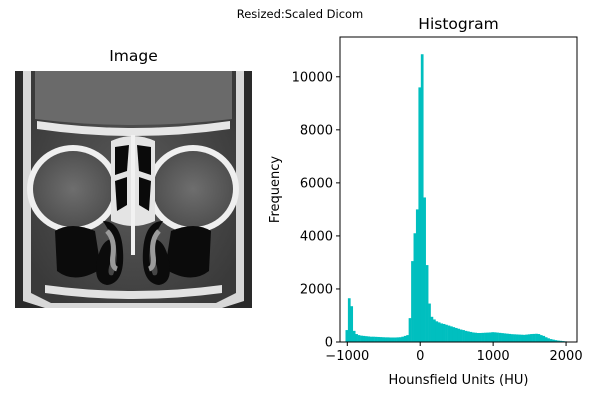 The image size is (600, 400). I want to click on y-tick-label: 6000, so click(316, 183).